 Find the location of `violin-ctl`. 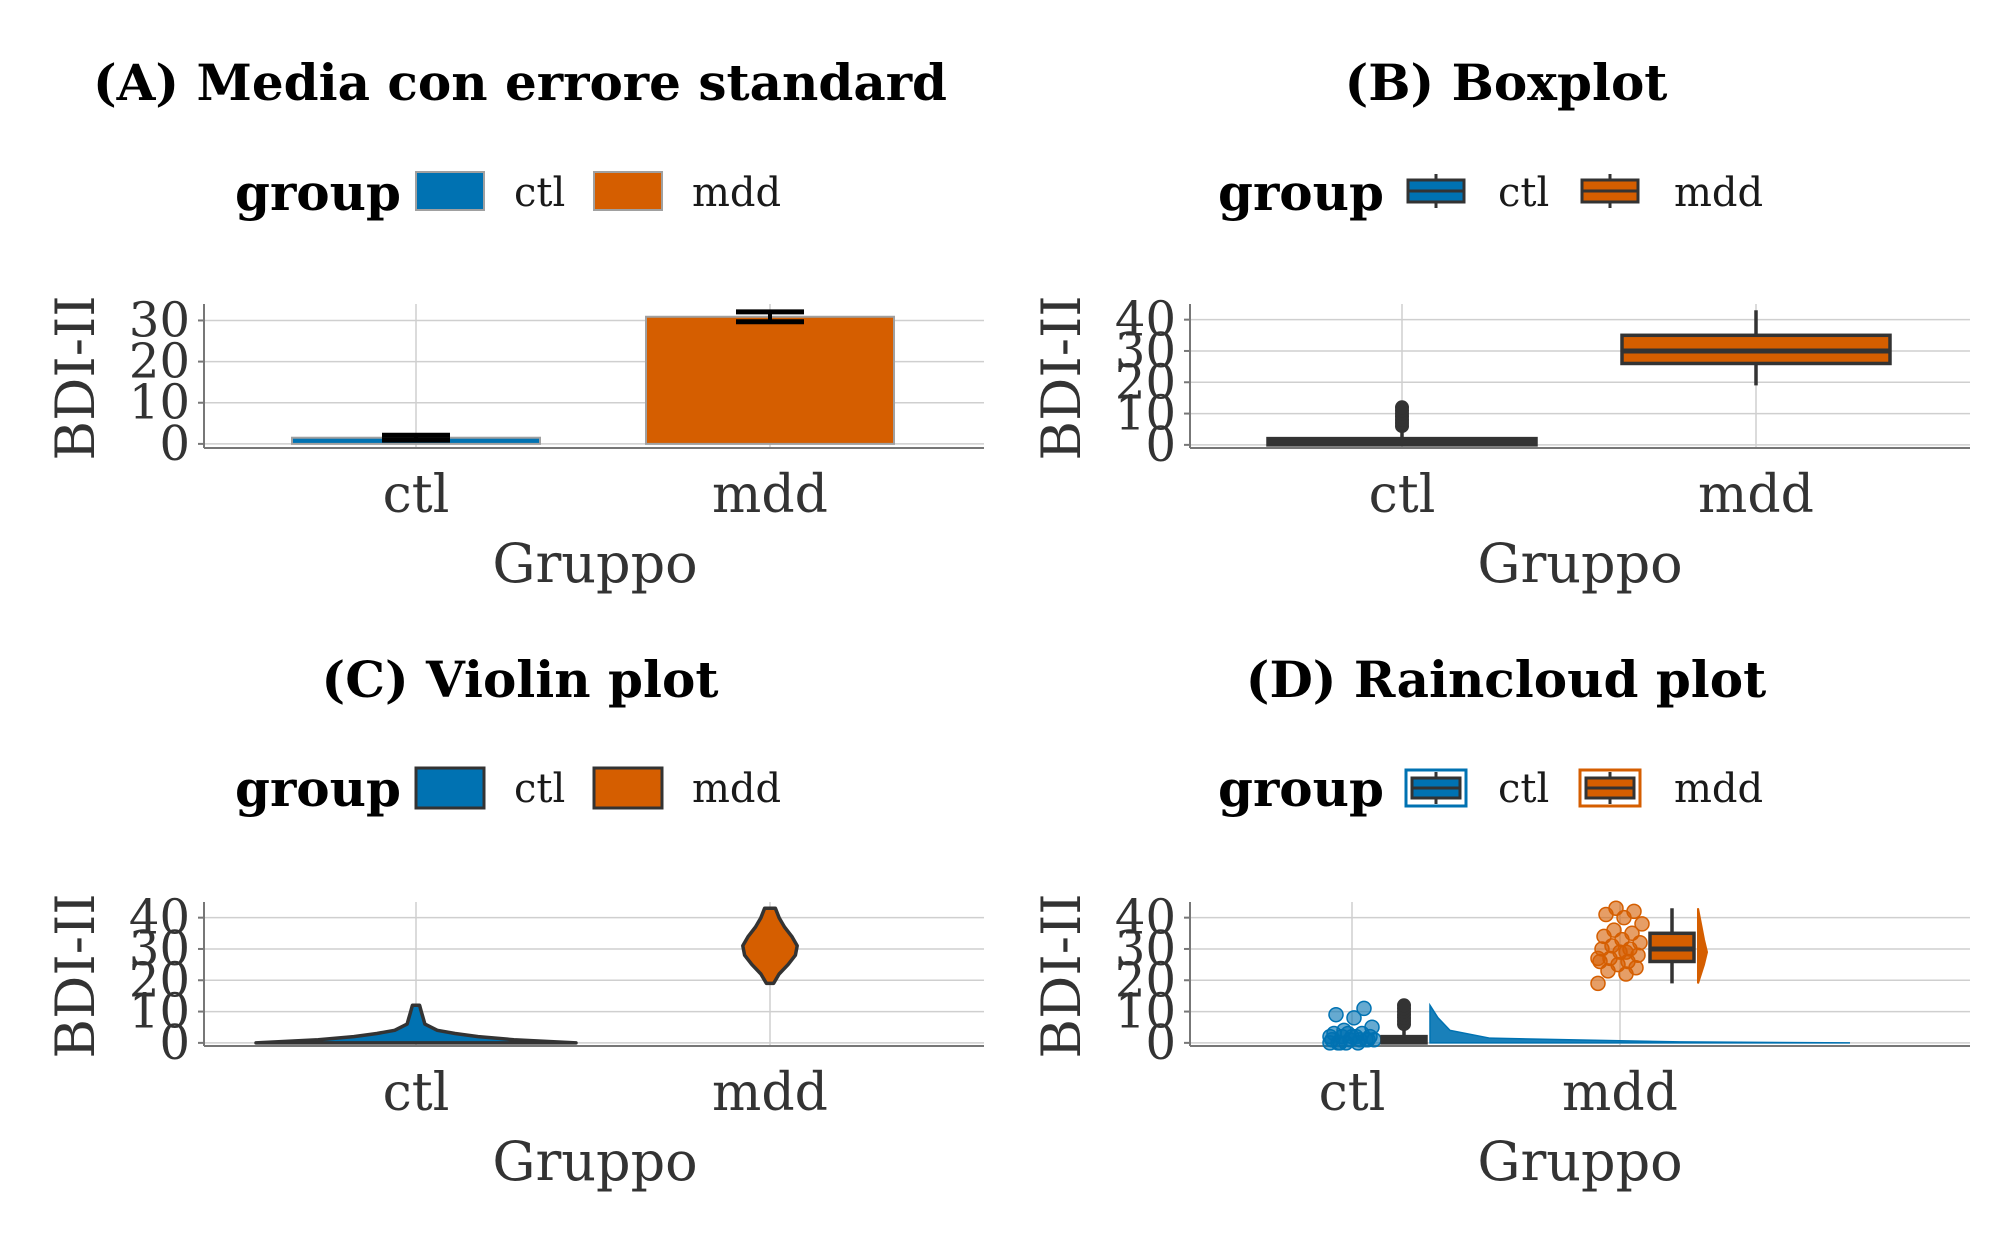

violin-ctl is located at coordinates (416, 1024).